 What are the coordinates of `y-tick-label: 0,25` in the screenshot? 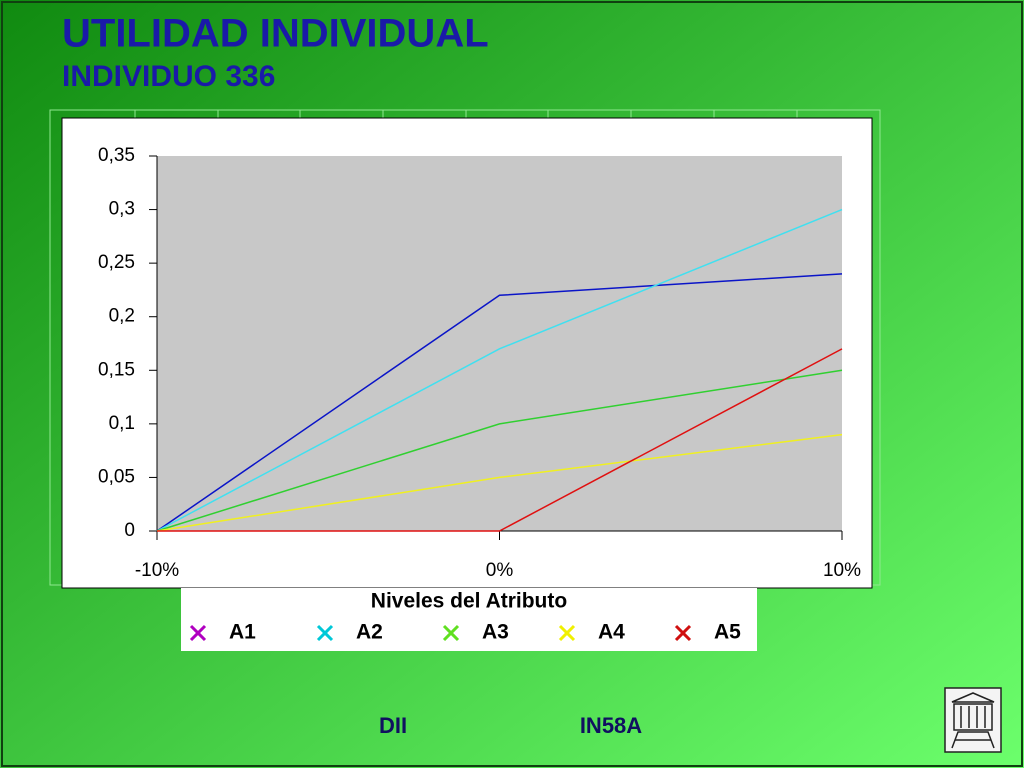 It's located at (116, 262).